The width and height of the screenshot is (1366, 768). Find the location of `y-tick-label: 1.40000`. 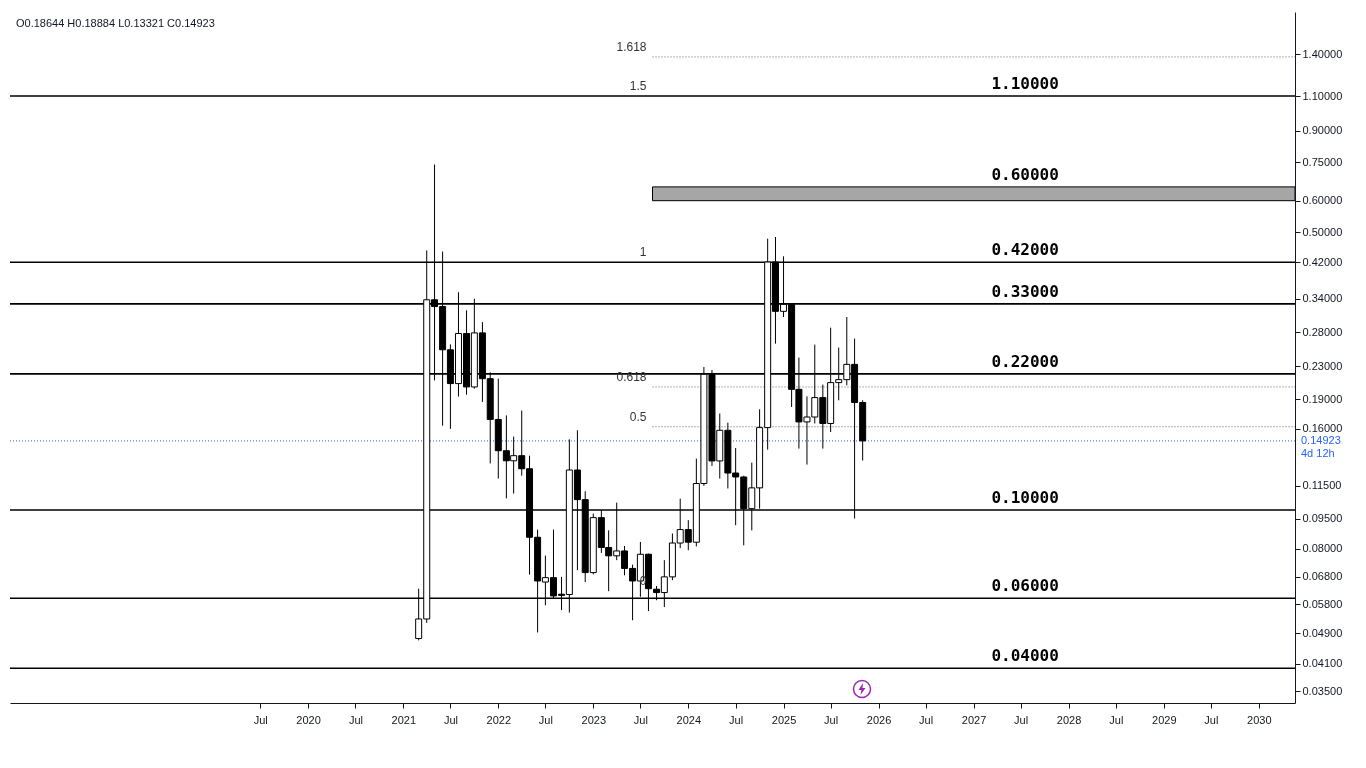

y-tick-label: 1.40000 is located at coordinates (1322, 53).